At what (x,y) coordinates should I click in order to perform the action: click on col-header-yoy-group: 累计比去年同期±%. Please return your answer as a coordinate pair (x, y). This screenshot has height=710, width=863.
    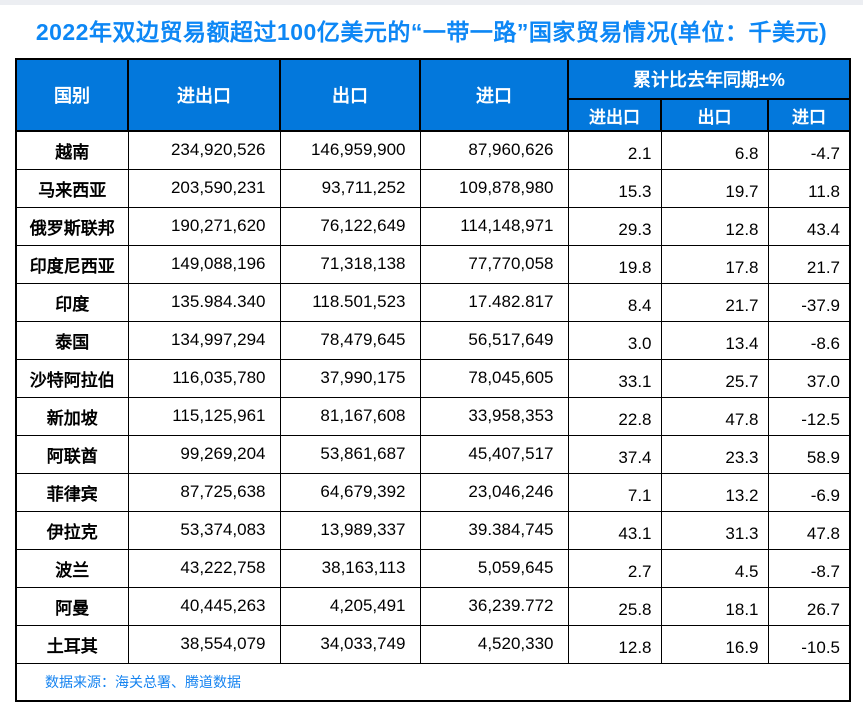
    Looking at the image, I should click on (709, 79).